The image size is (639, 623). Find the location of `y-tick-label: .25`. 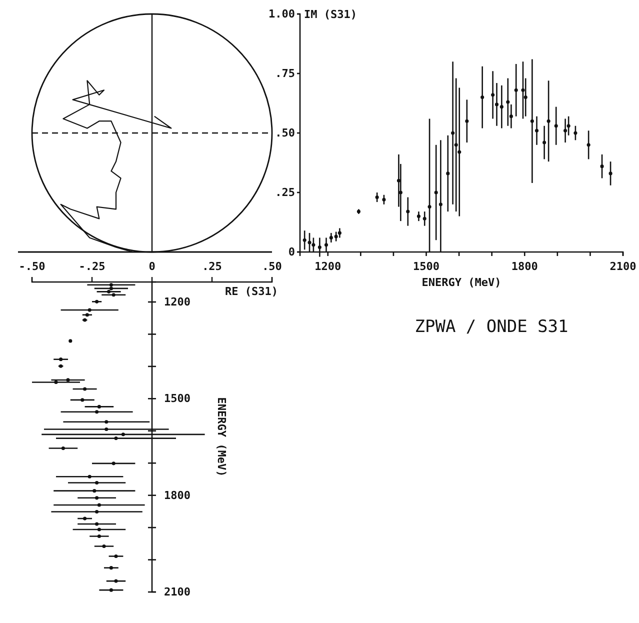

y-tick-label: .25 is located at coordinates (285, 193).